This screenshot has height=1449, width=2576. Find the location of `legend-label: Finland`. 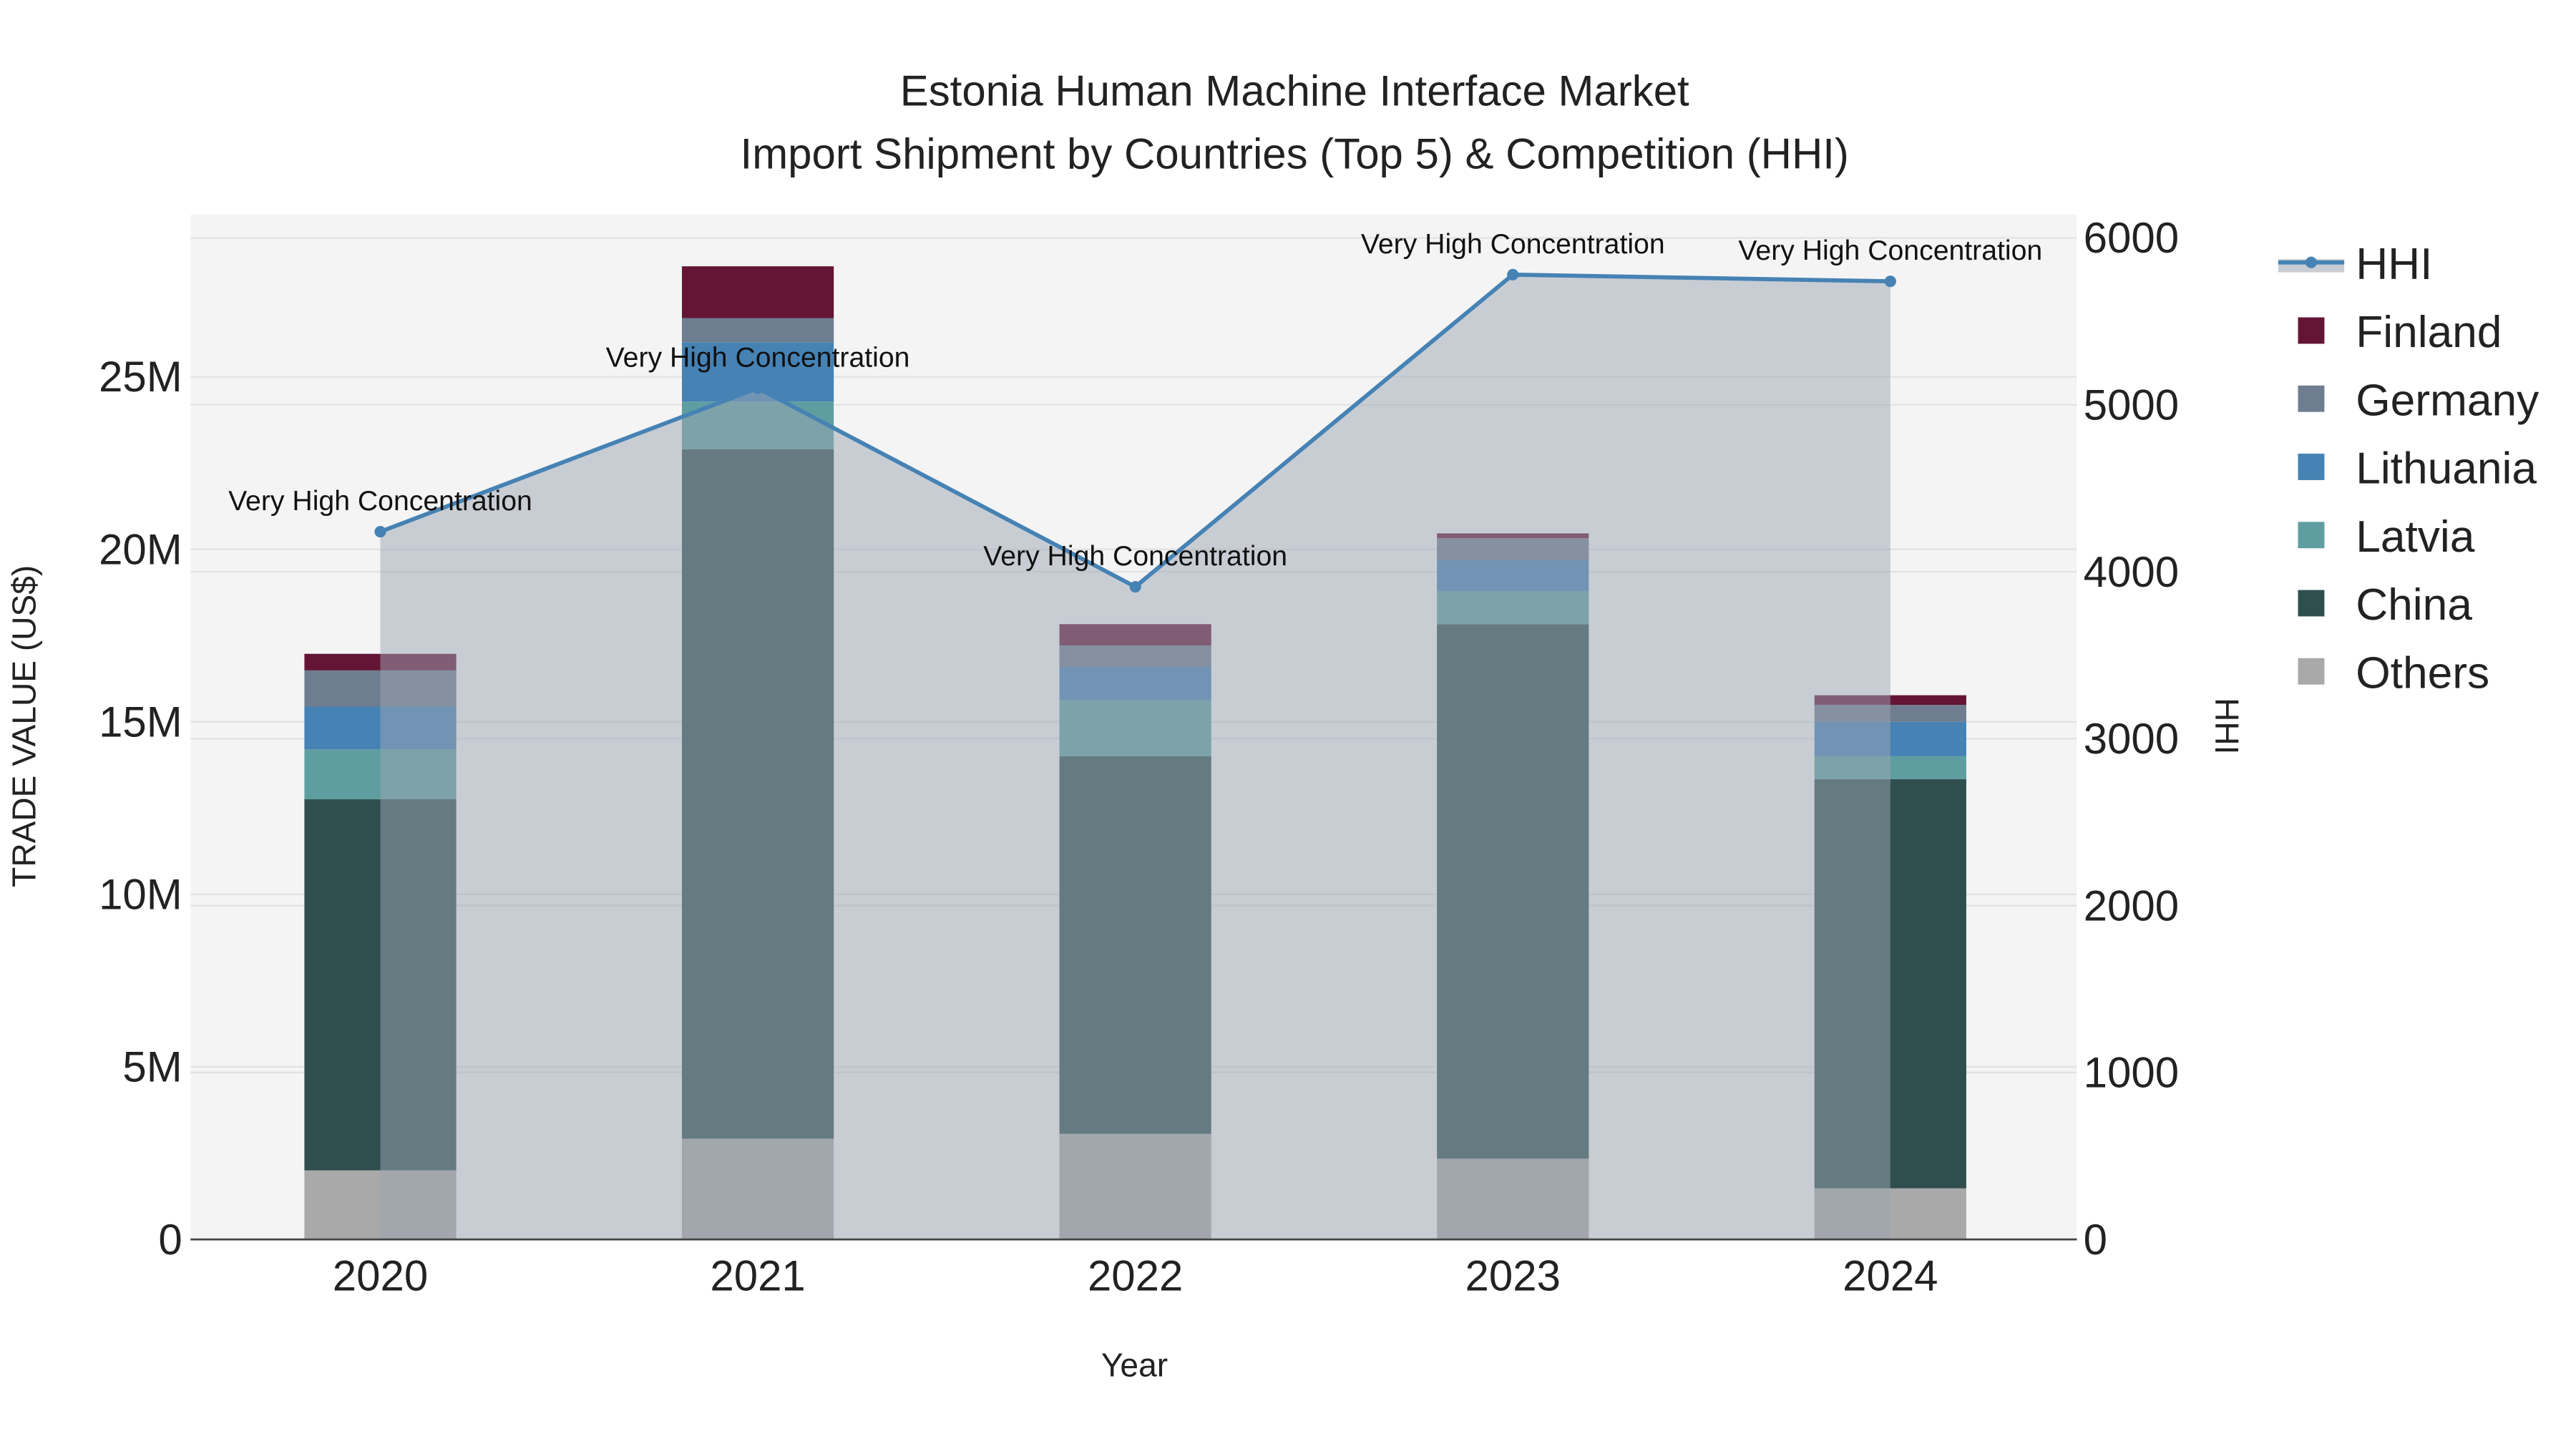

legend-label: Finland is located at coordinates (2429, 332).